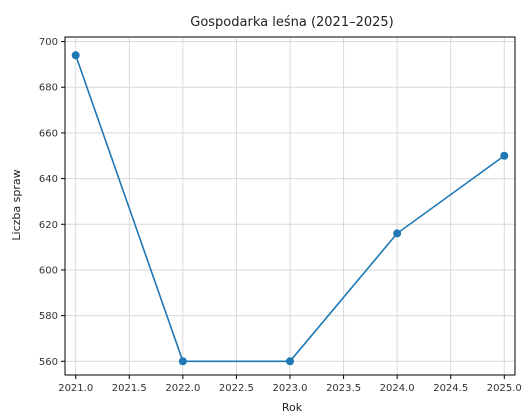 The height and width of the screenshot is (415, 522). What do you see at coordinates (16, 204) in the screenshot?
I see `y-axis-label: Liczba spraw` at bounding box center [16, 204].